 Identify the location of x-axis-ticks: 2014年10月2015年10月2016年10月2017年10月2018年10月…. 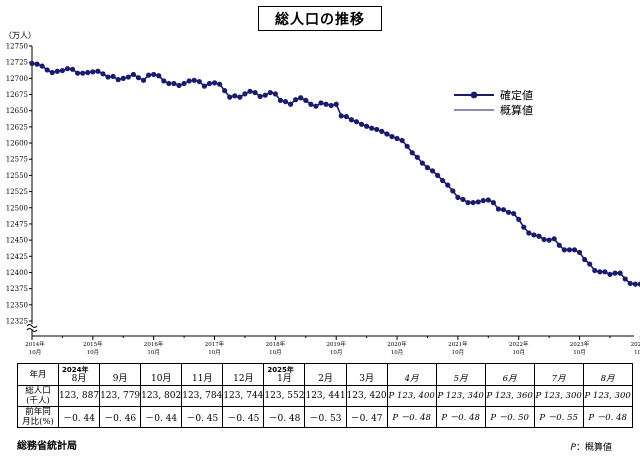
(332, 346).